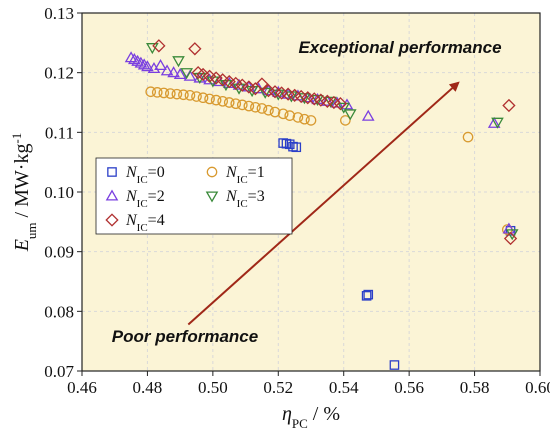 This screenshot has width=550, height=436. Describe the element at coordinates (324, 414) in the screenshot. I see `x-axis-title-unit: / %` at that location.